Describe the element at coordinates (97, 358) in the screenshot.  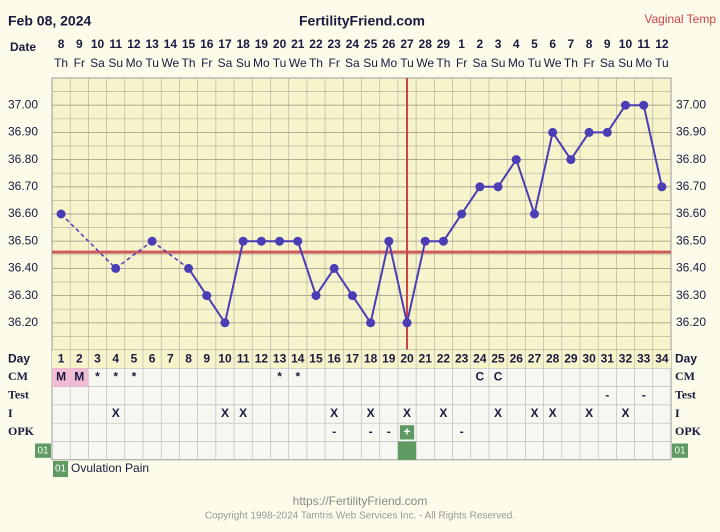
I see `day-number: 3` at that location.